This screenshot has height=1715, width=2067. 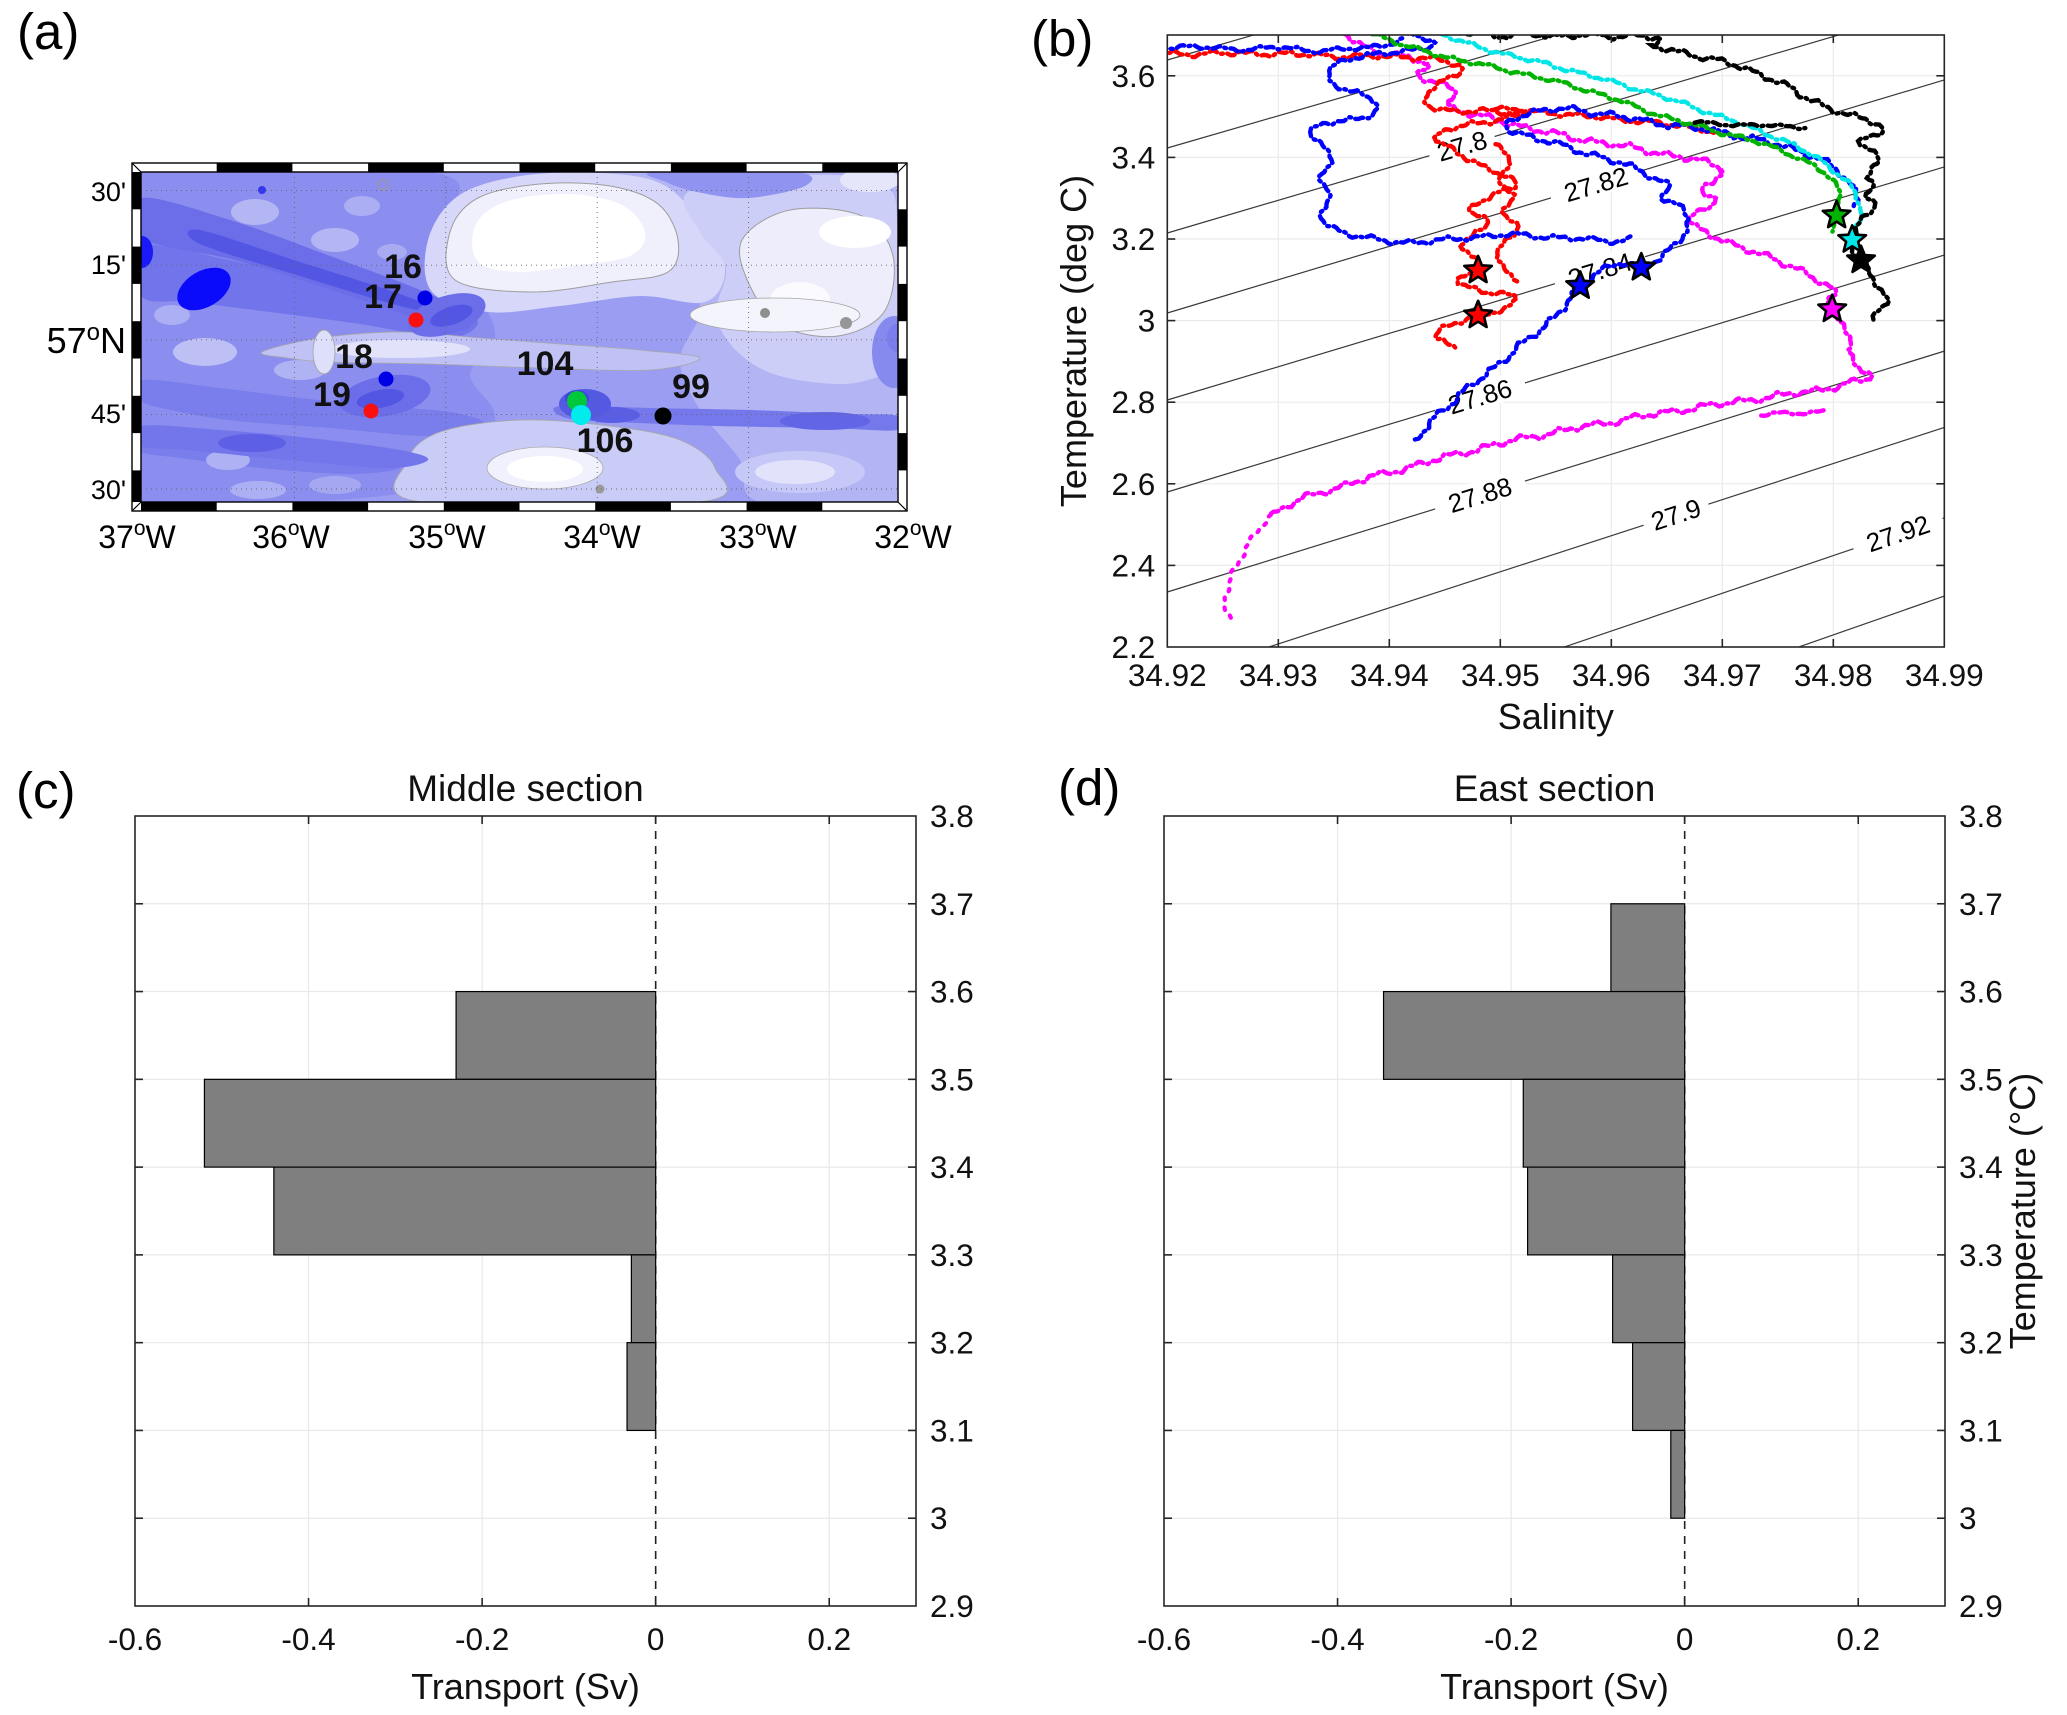 What do you see at coordinates (1833, 675) in the screenshot?
I see `svg-text: 34.98` at bounding box center [1833, 675].